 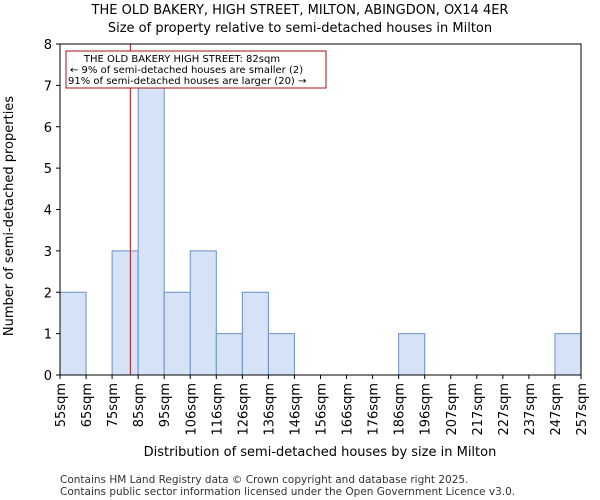 I want to click on x-tick-label: 207sqm, so click(x=452, y=409).